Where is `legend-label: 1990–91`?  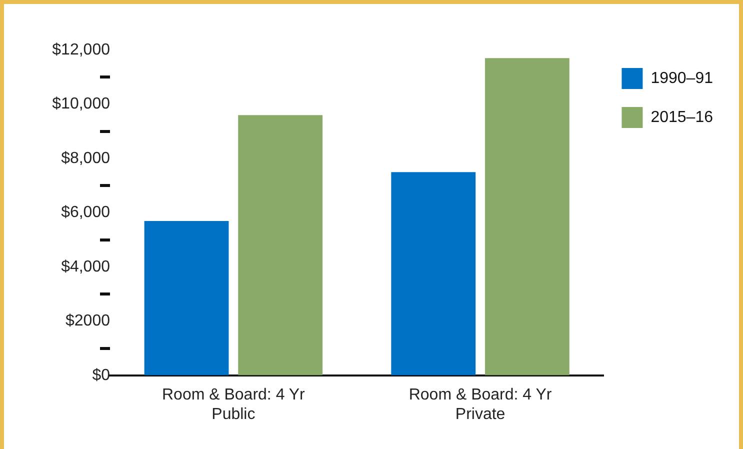
legend-label: 1990–91 is located at coordinates (682, 78).